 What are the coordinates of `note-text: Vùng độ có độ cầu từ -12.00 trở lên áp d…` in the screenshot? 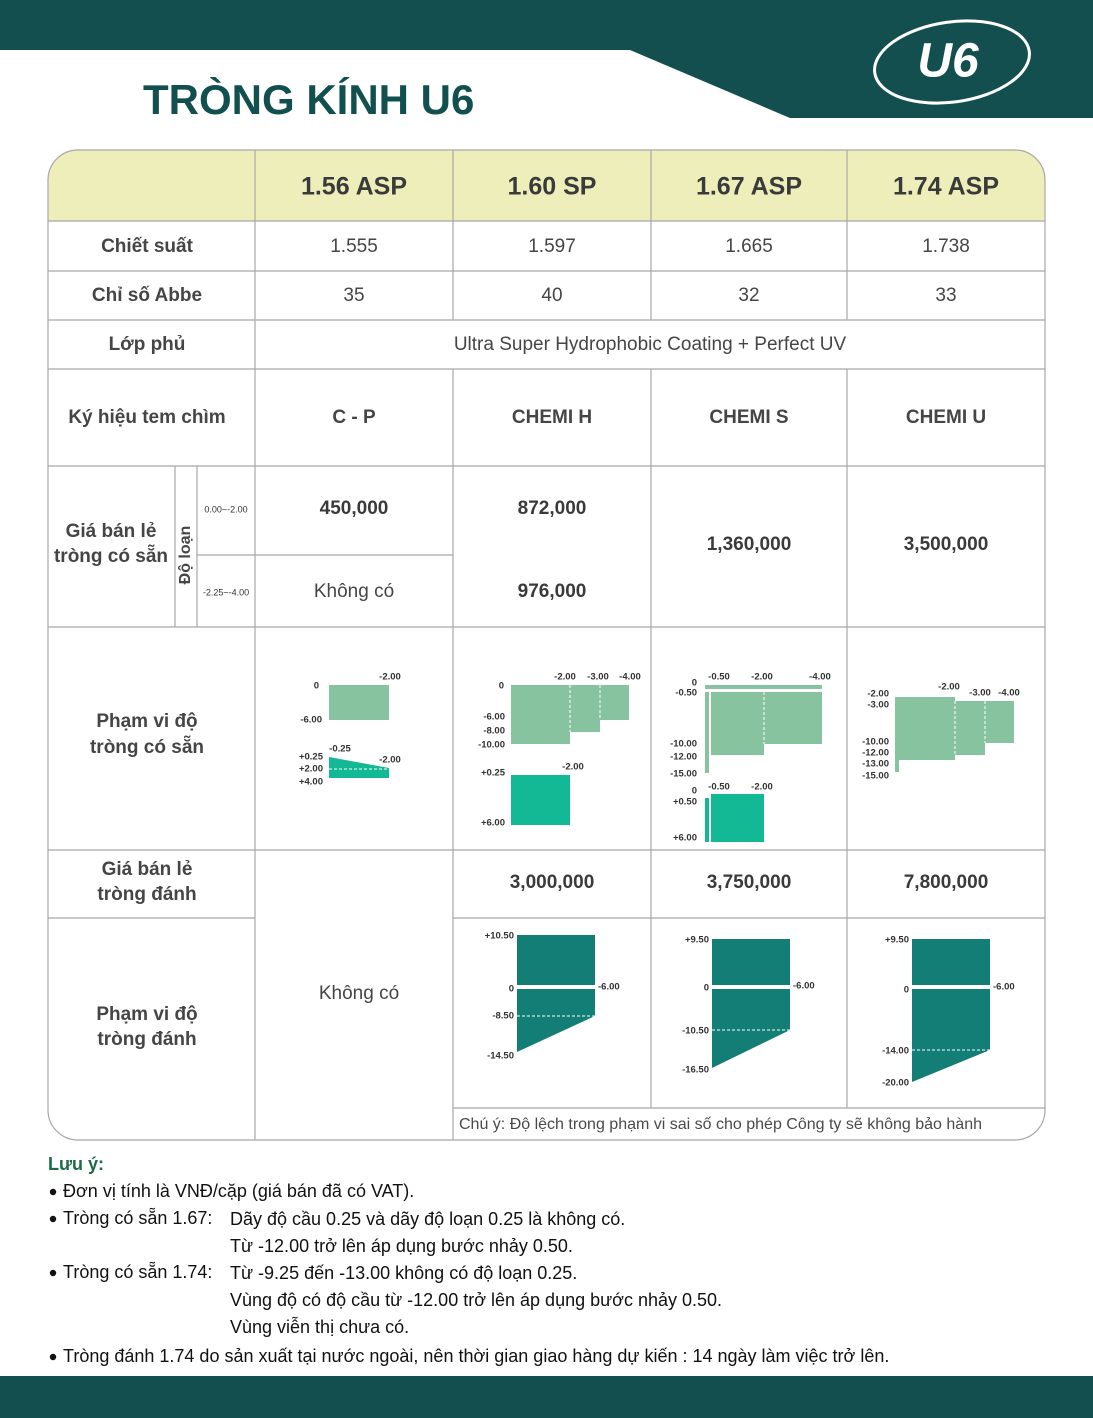 It's located at (476, 1300).